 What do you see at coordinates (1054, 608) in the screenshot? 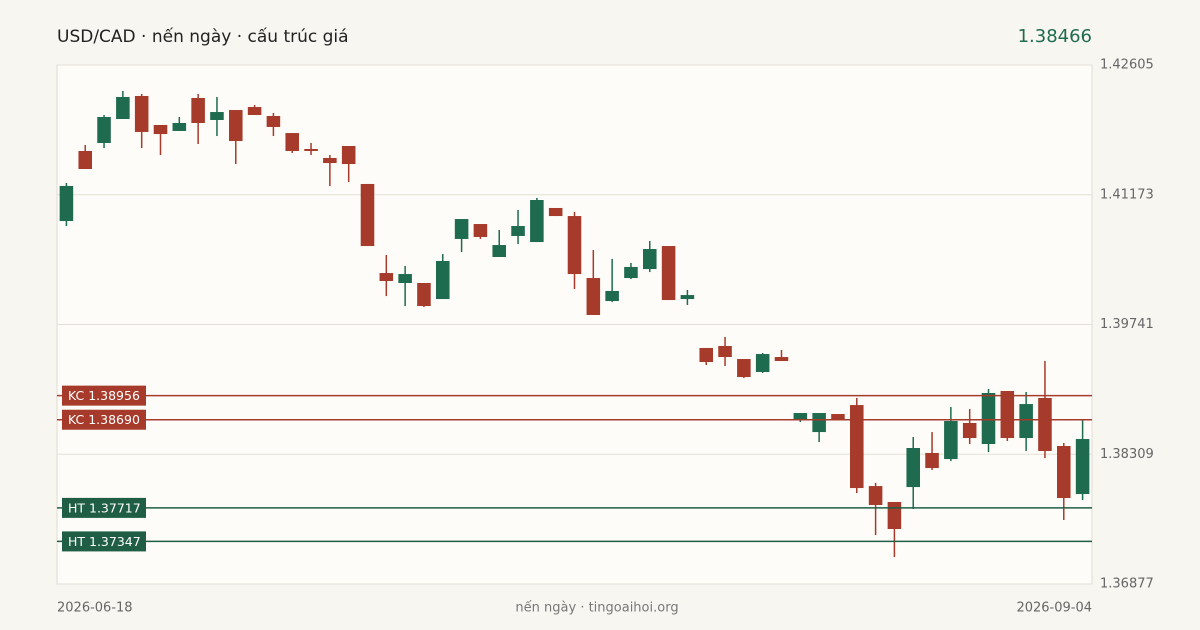
I see `x-tick-label: 2026-09-04` at bounding box center [1054, 608].